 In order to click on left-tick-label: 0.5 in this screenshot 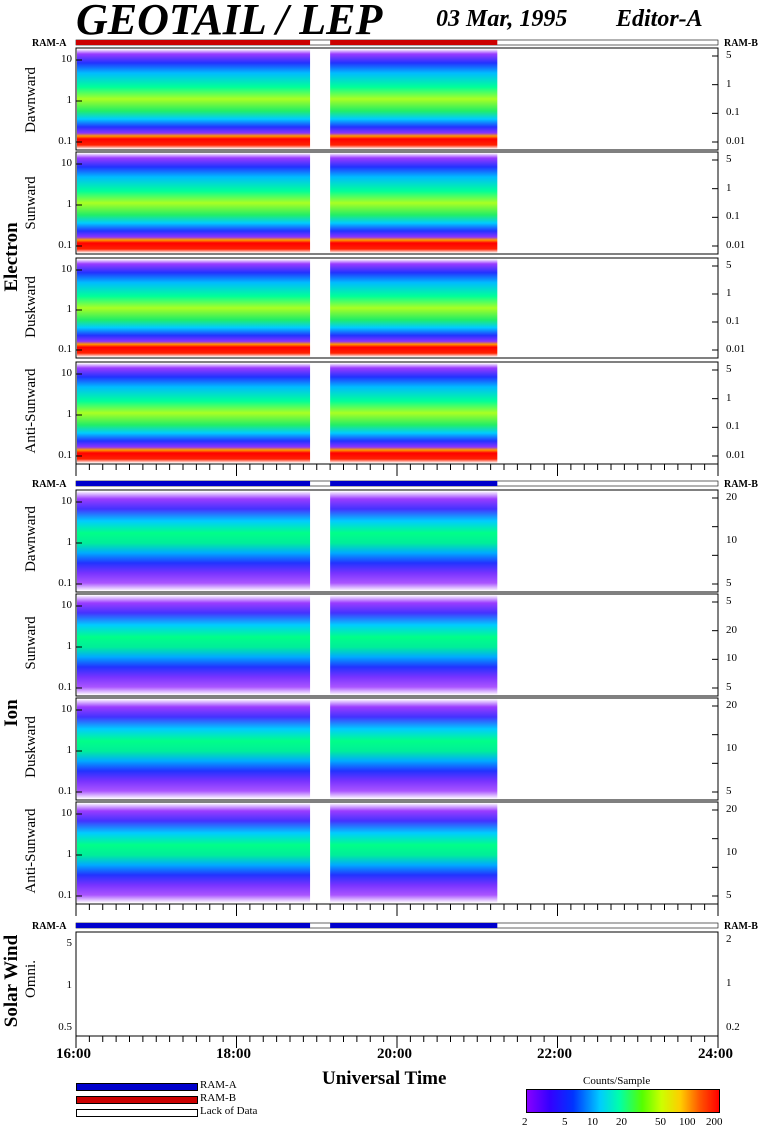, I will do `click(65, 1027)`.